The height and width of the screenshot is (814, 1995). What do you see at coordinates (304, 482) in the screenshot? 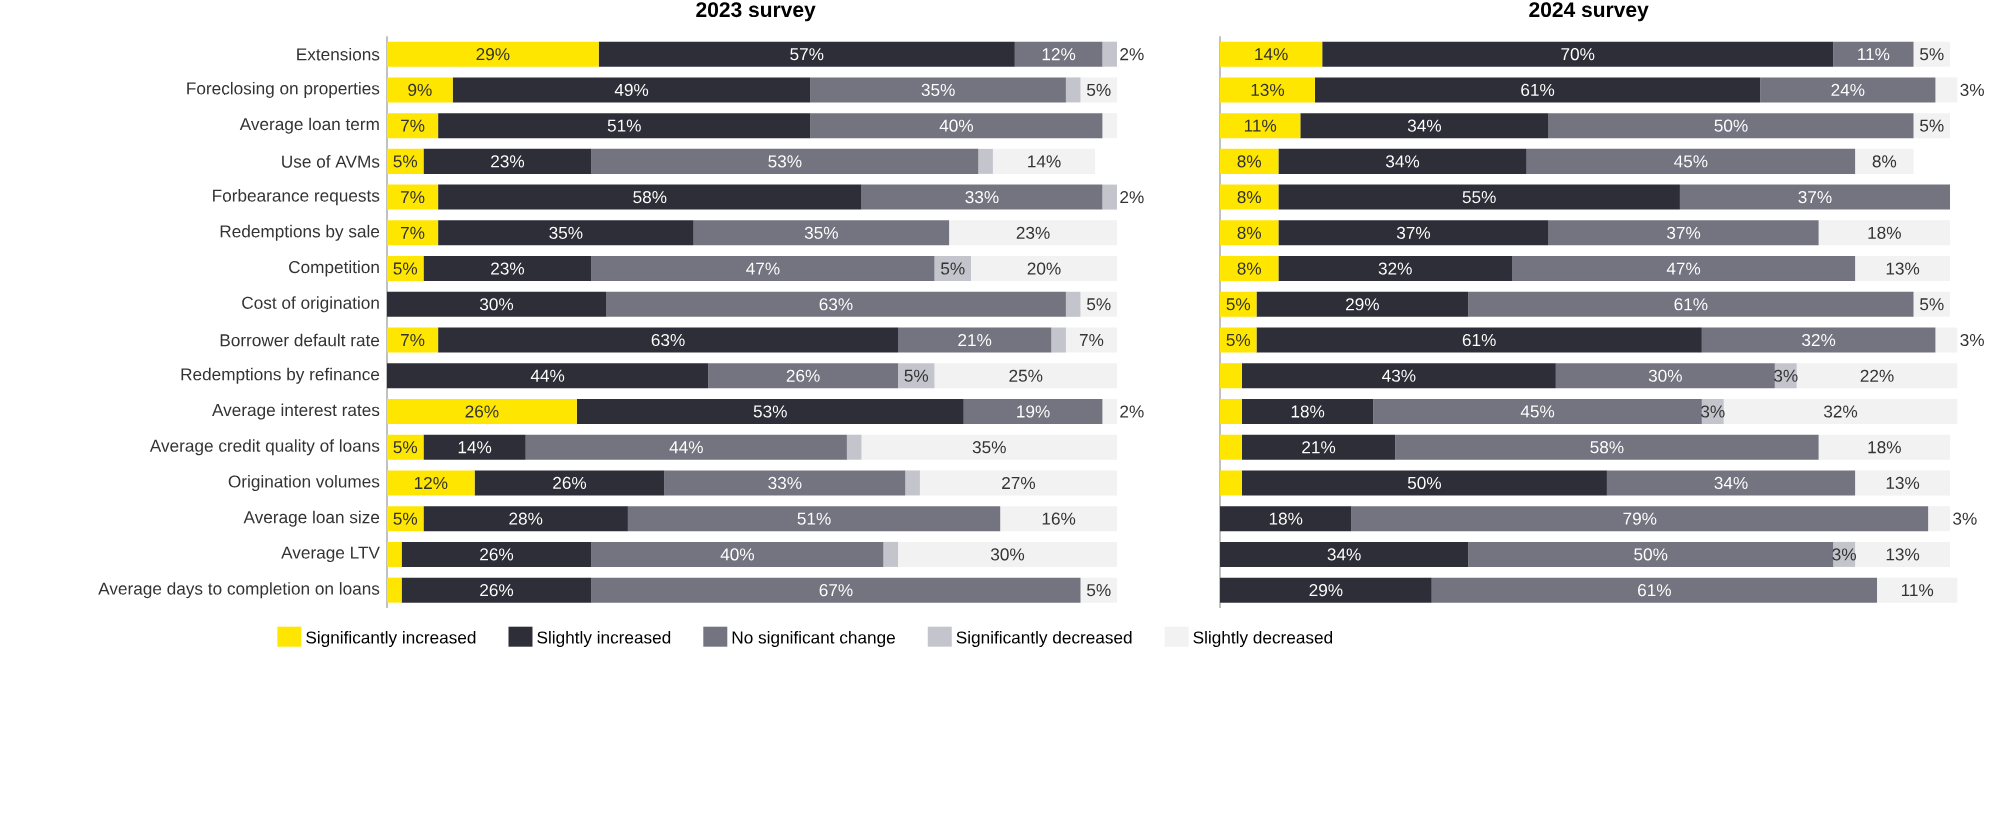
I see `y-tick-label: Origination volumes` at bounding box center [304, 482].